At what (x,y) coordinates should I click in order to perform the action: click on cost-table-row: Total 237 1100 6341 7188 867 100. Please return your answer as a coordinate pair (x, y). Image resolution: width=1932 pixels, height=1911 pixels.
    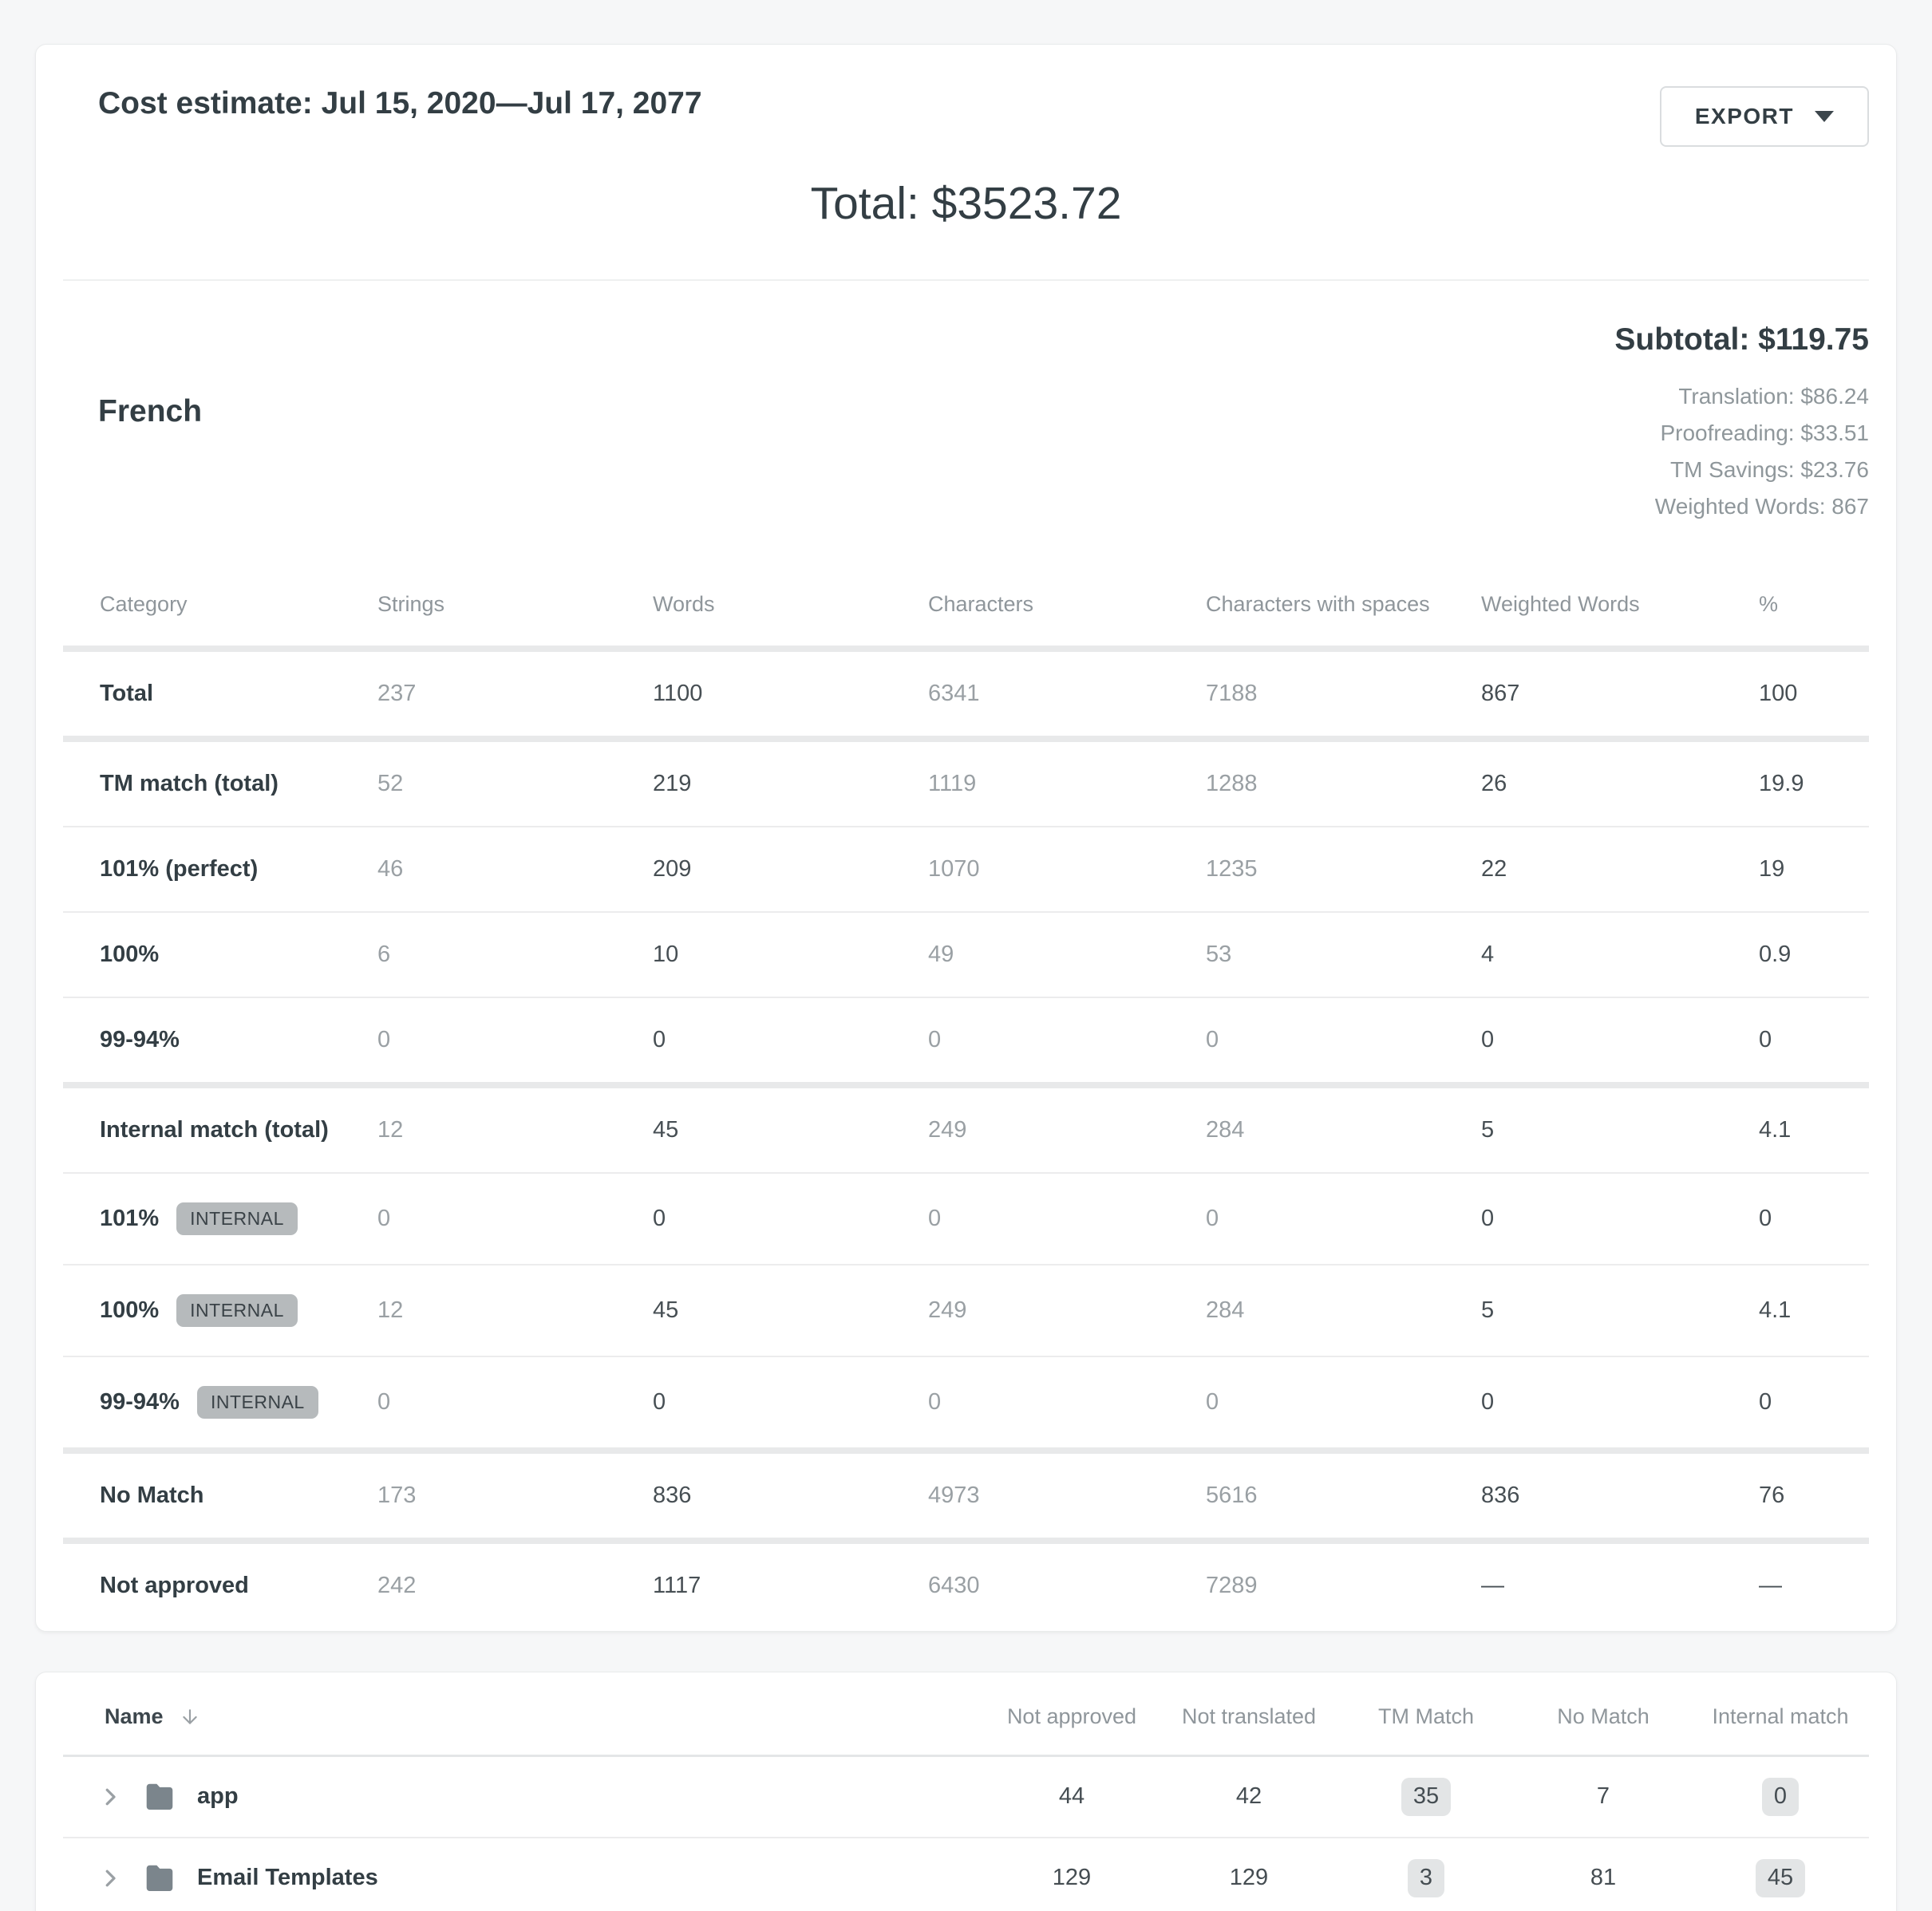
    Looking at the image, I should click on (966, 695).